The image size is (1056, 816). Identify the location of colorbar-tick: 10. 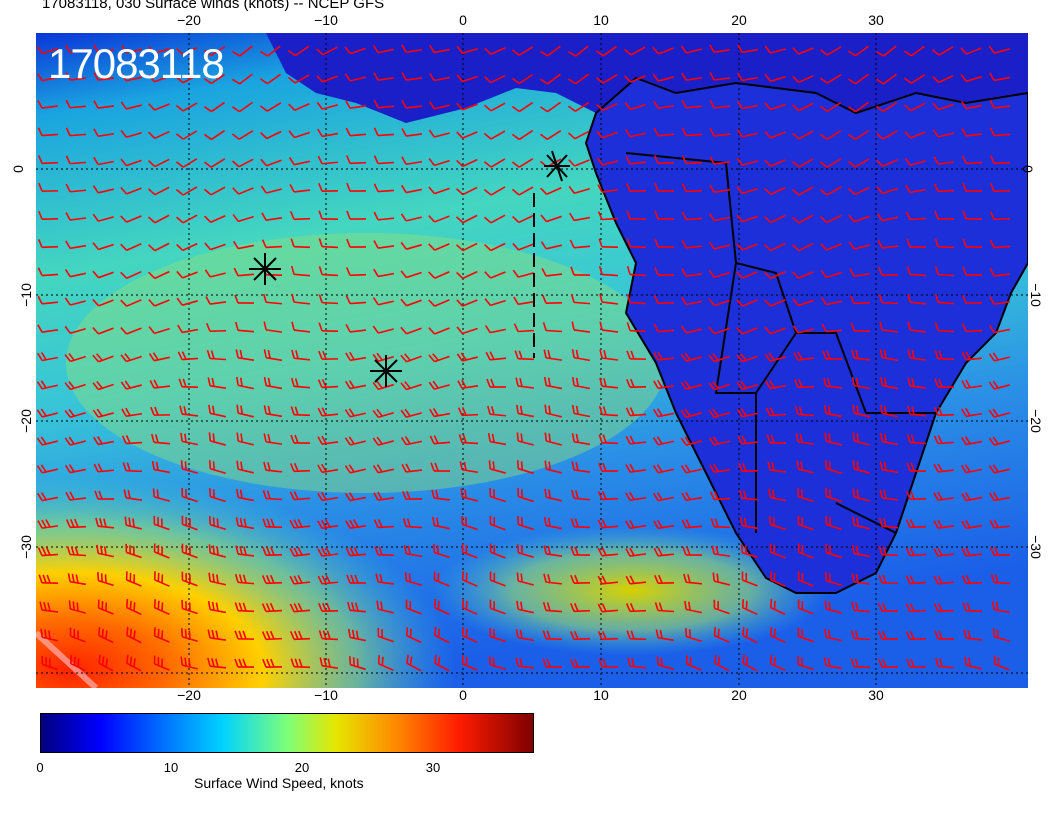
(171, 767).